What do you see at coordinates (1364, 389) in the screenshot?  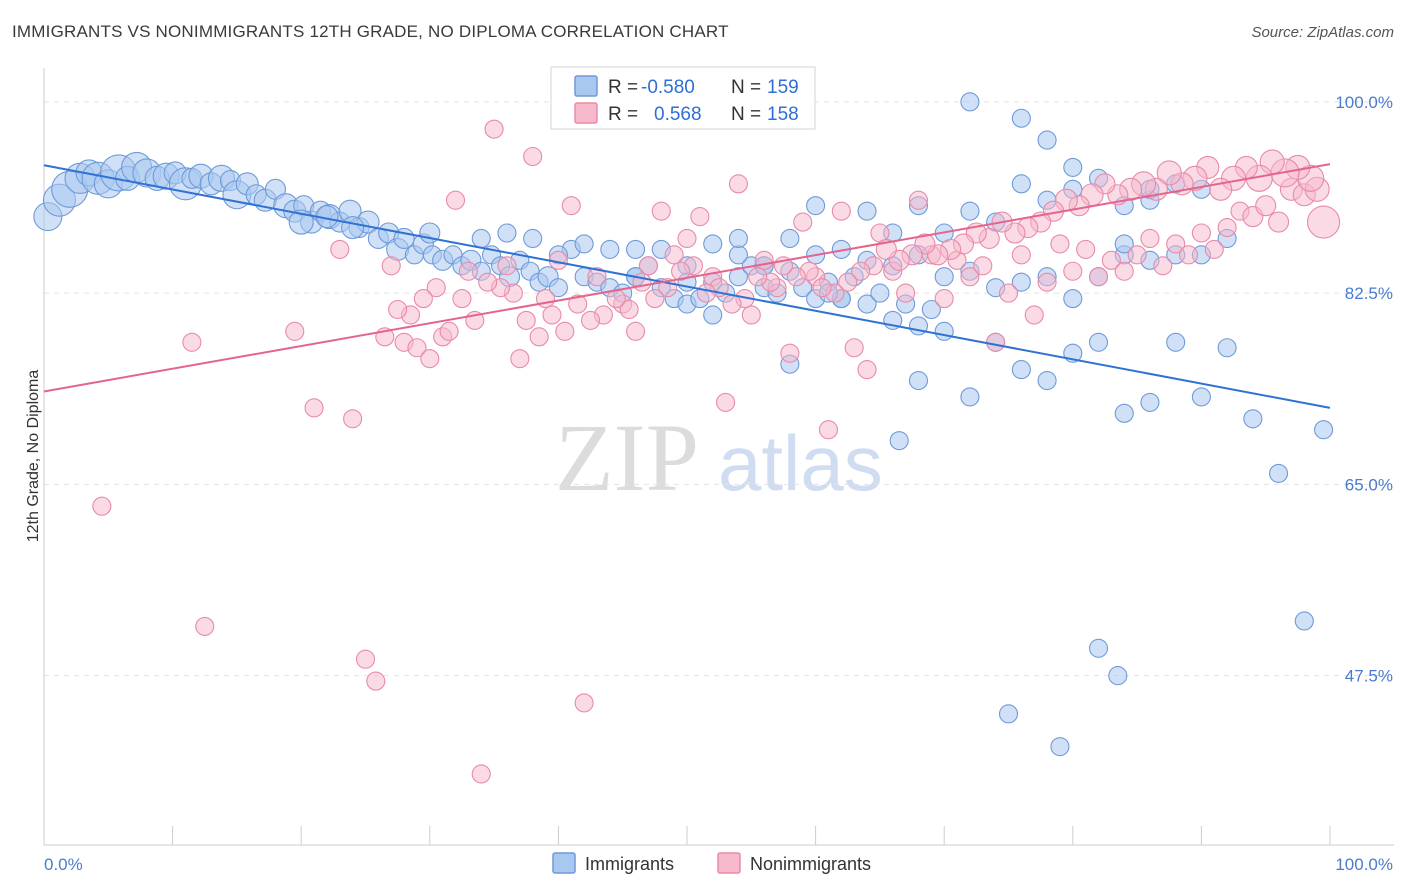 I see `y-tick-labels: 100.0% 82.5% 65.0% 47.5%` at bounding box center [1364, 389].